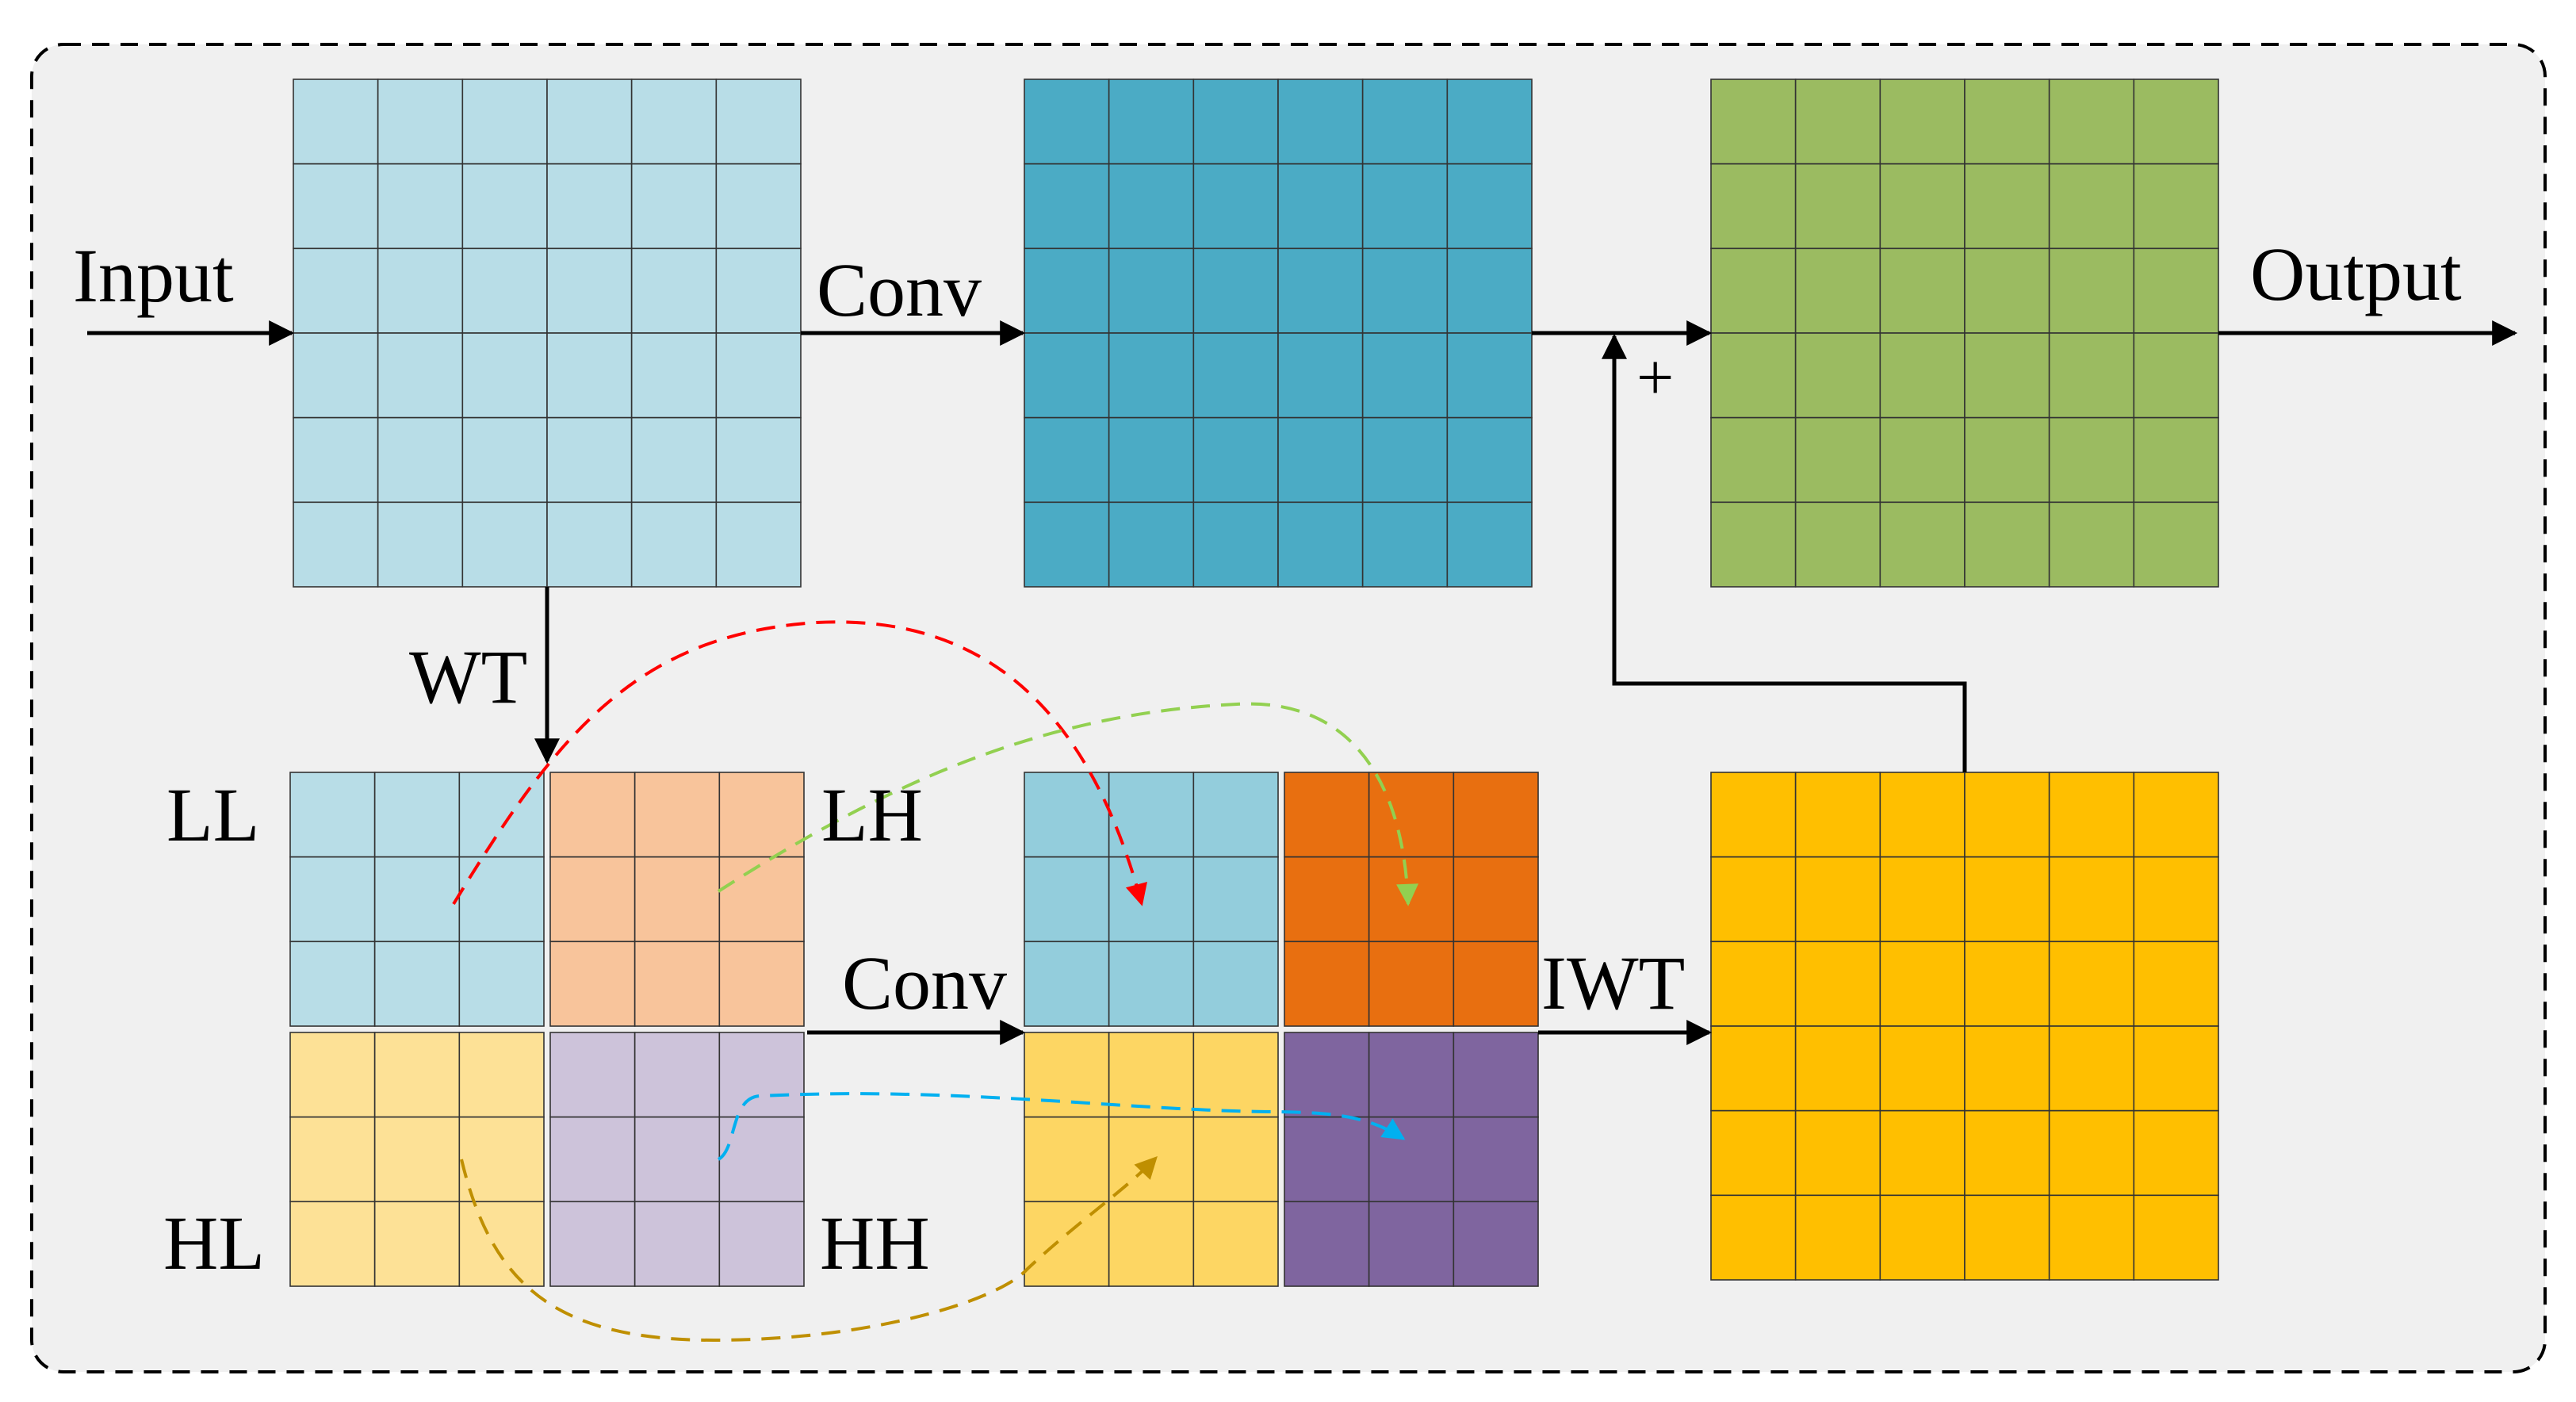 This screenshot has height=1402, width=2576. I want to click on ll-conv-grid, so click(1151, 899).